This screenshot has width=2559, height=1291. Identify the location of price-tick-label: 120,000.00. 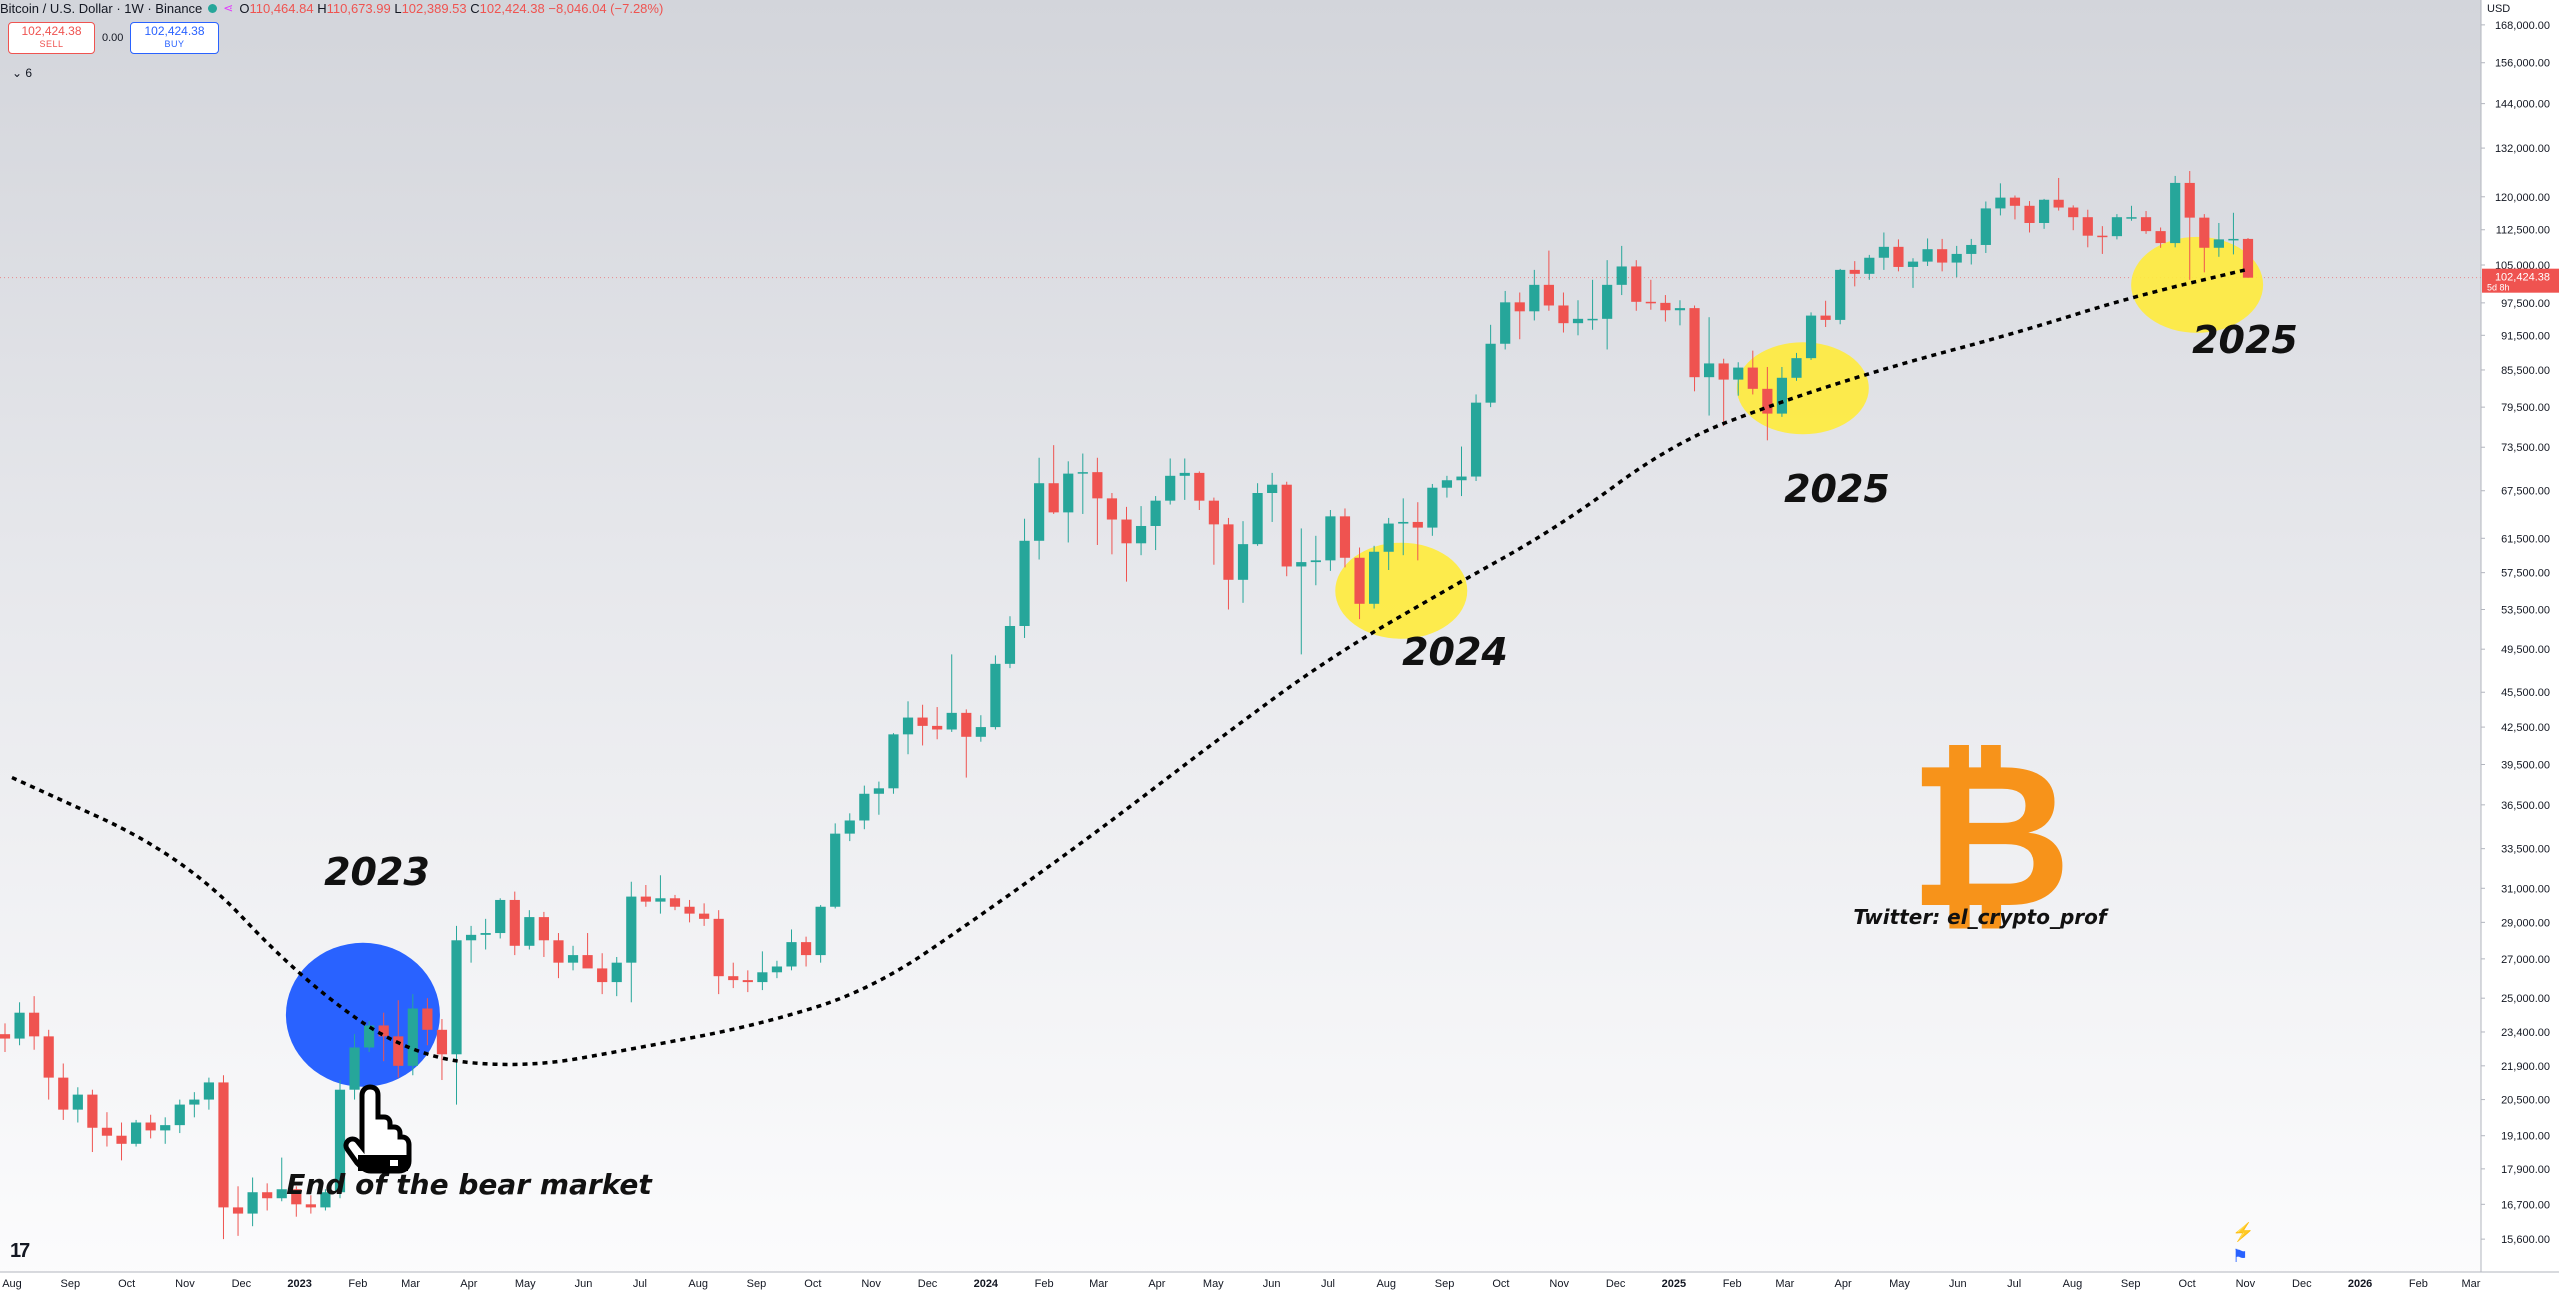
(2522, 198).